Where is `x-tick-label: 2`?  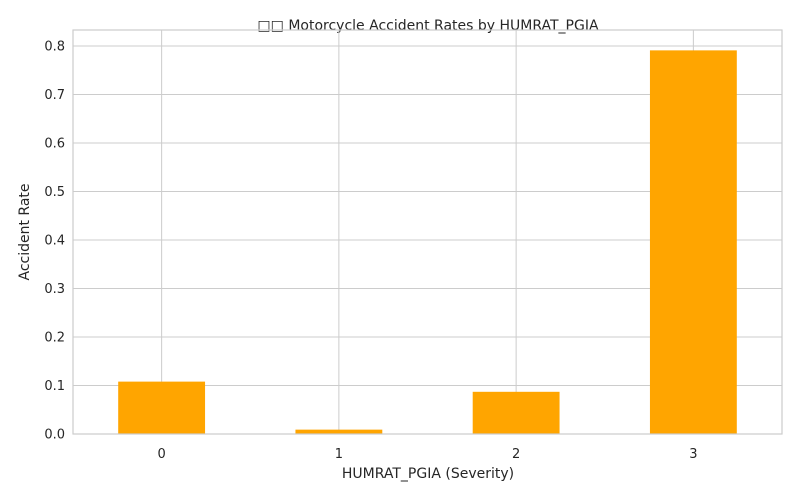
x-tick-label: 2 is located at coordinates (516, 454).